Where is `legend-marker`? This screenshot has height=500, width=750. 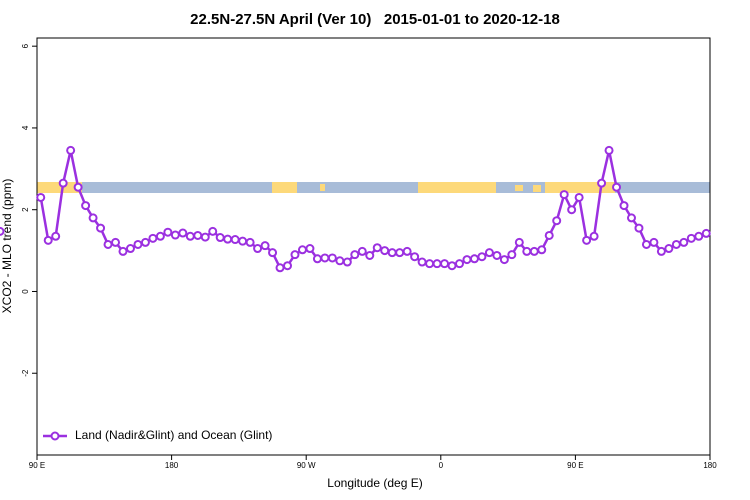
legend-marker is located at coordinates (55, 436).